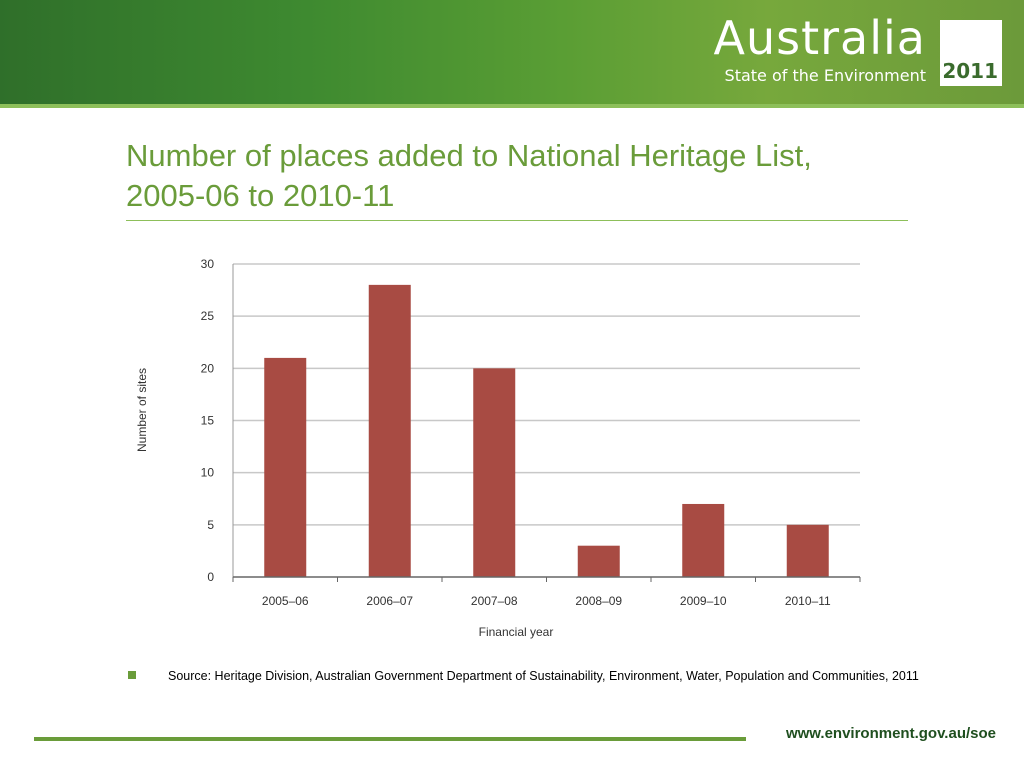 The height and width of the screenshot is (768, 1024). Describe the element at coordinates (210, 525) in the screenshot. I see `y-tick-label: 5` at that location.